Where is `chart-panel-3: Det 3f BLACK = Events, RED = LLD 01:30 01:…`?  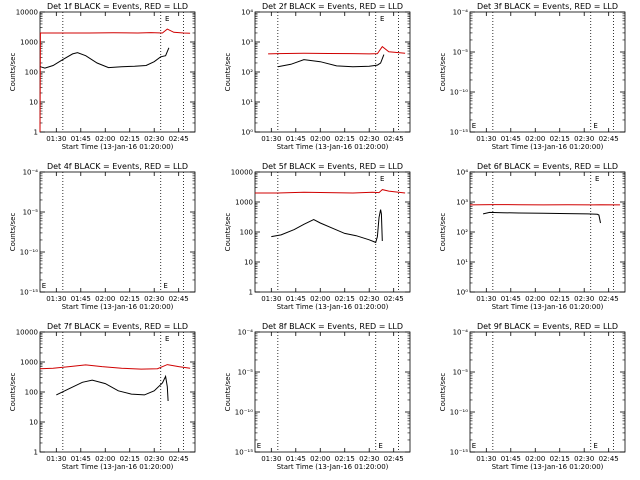
chart-panel-3: Det 3f BLACK = Events, RED = LLD 01:30 01:… is located at coordinates (532, 76).